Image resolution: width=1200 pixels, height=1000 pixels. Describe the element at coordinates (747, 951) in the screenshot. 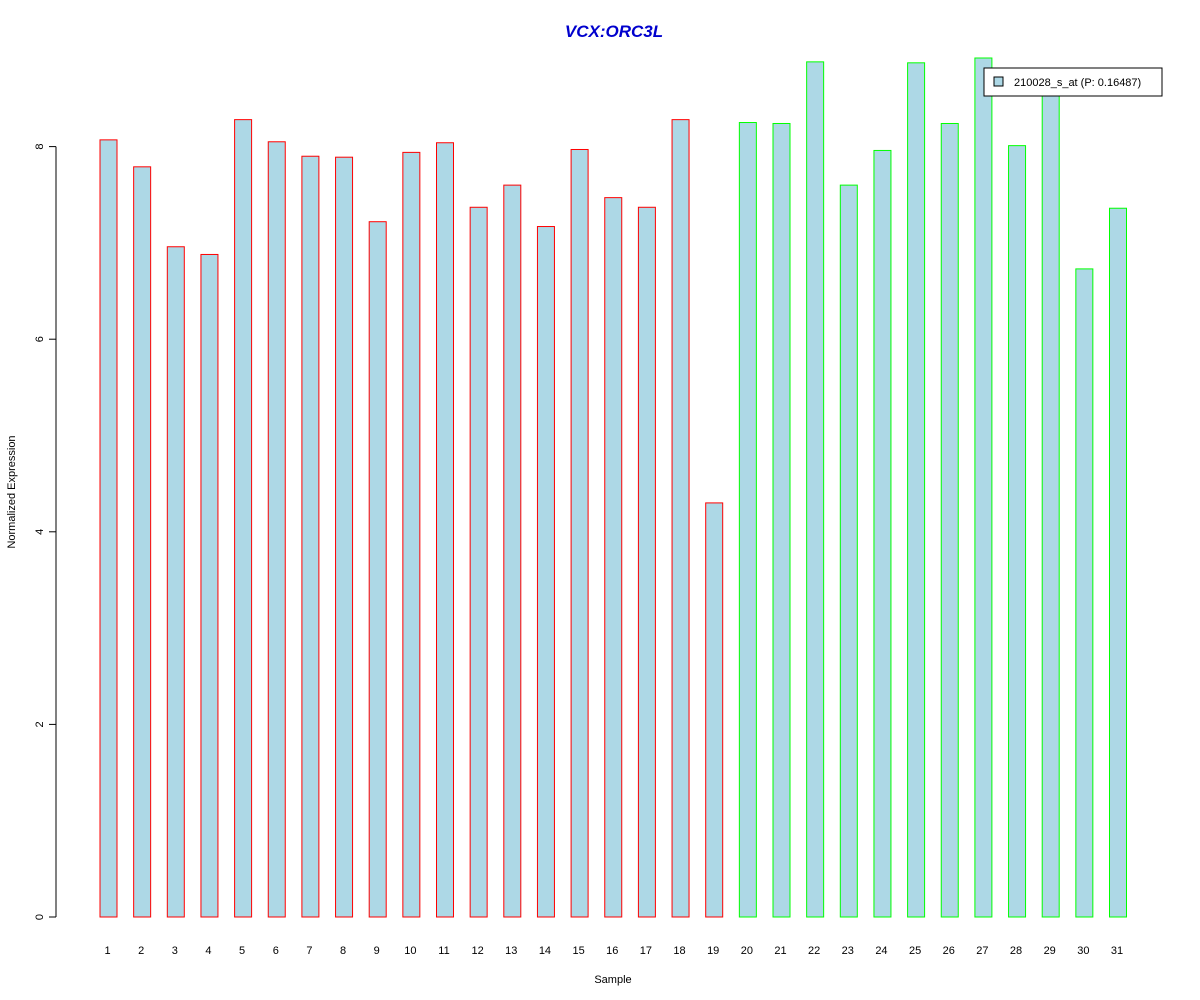

I see `x-axis-tick-label: 20` at that location.